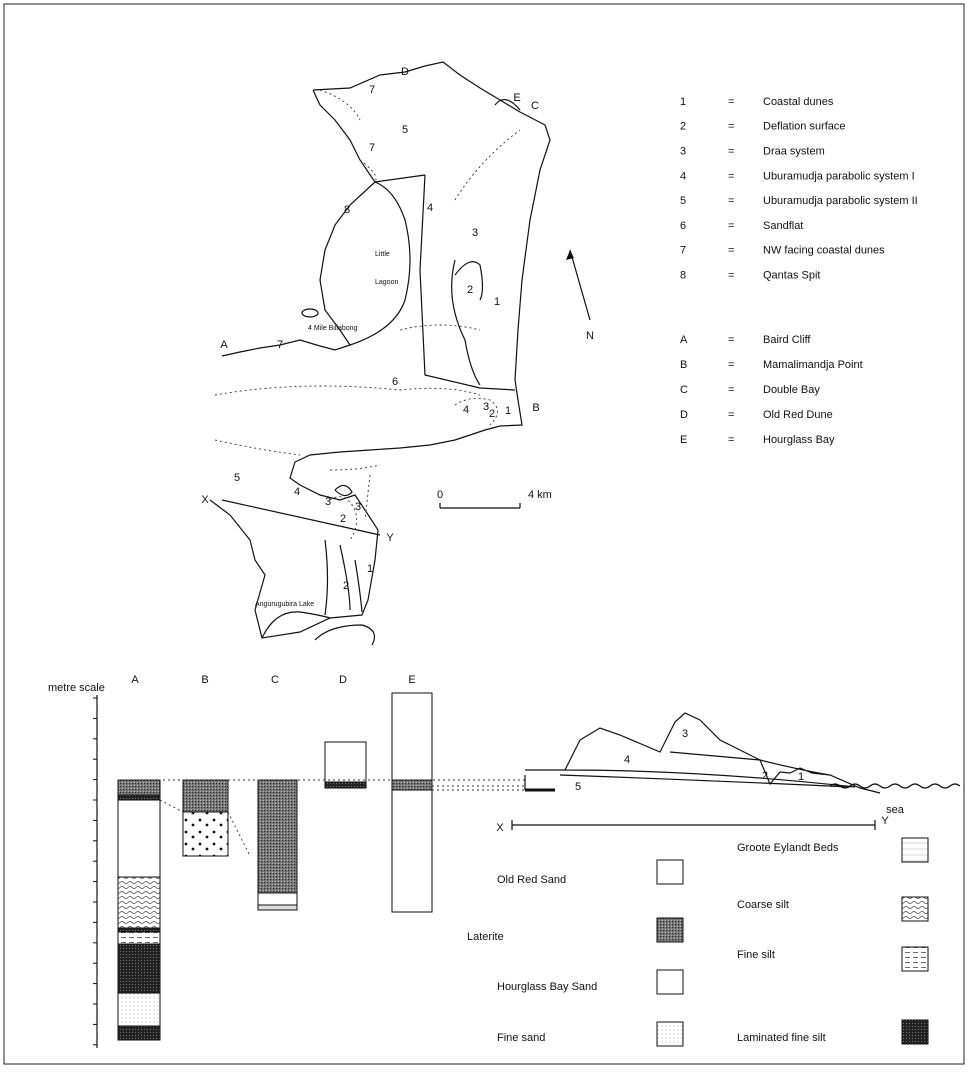 The image size is (969, 1075). I want to click on map-label: X, so click(205, 500).